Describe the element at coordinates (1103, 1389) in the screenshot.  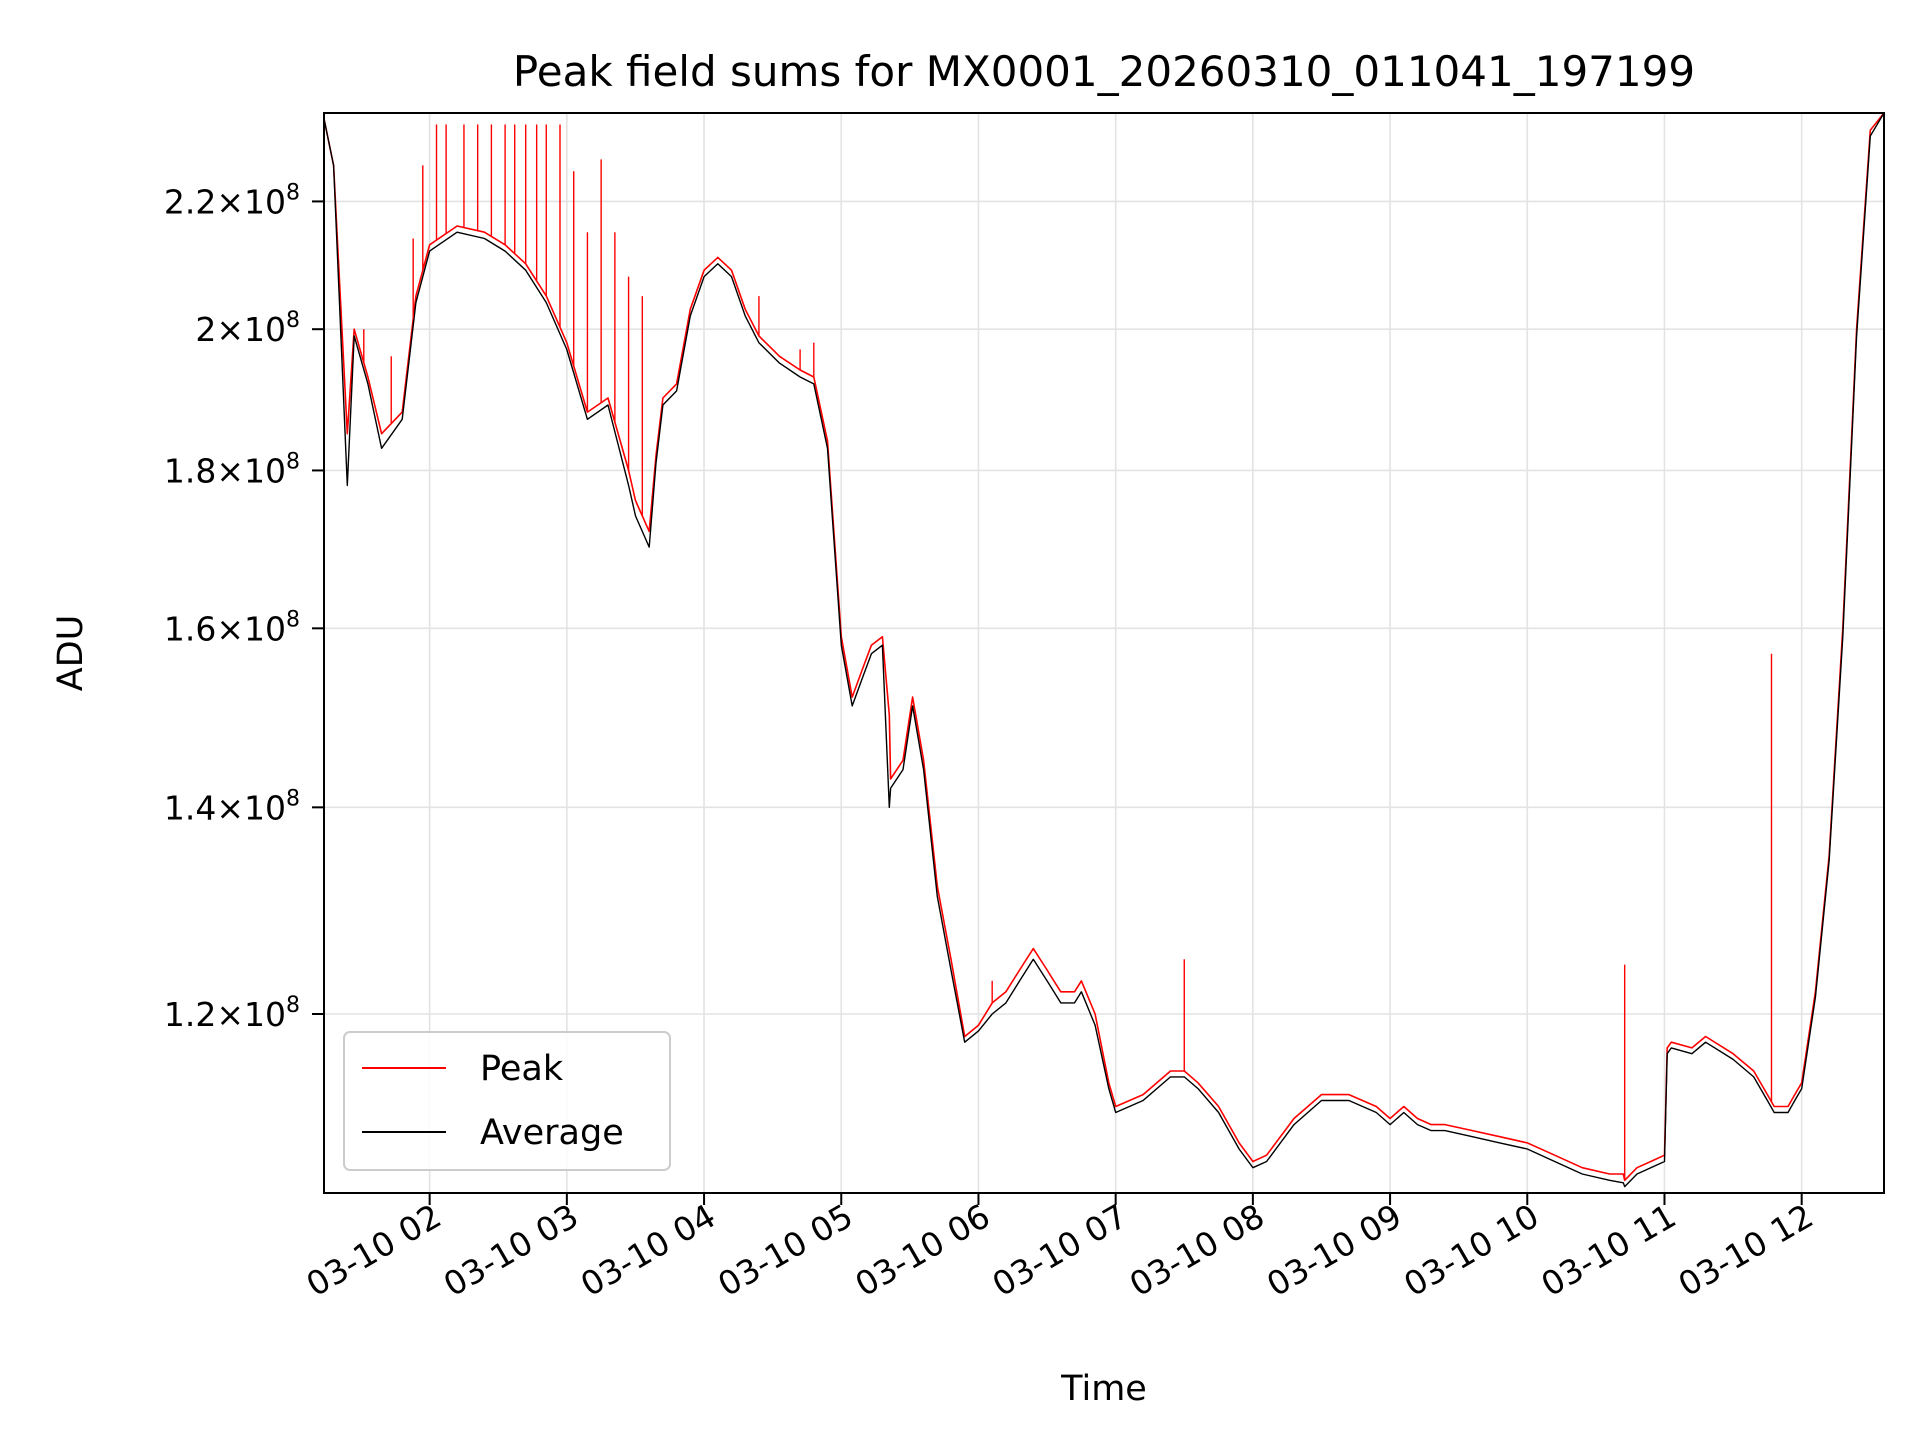
I see `x-axis-label: Time` at that location.